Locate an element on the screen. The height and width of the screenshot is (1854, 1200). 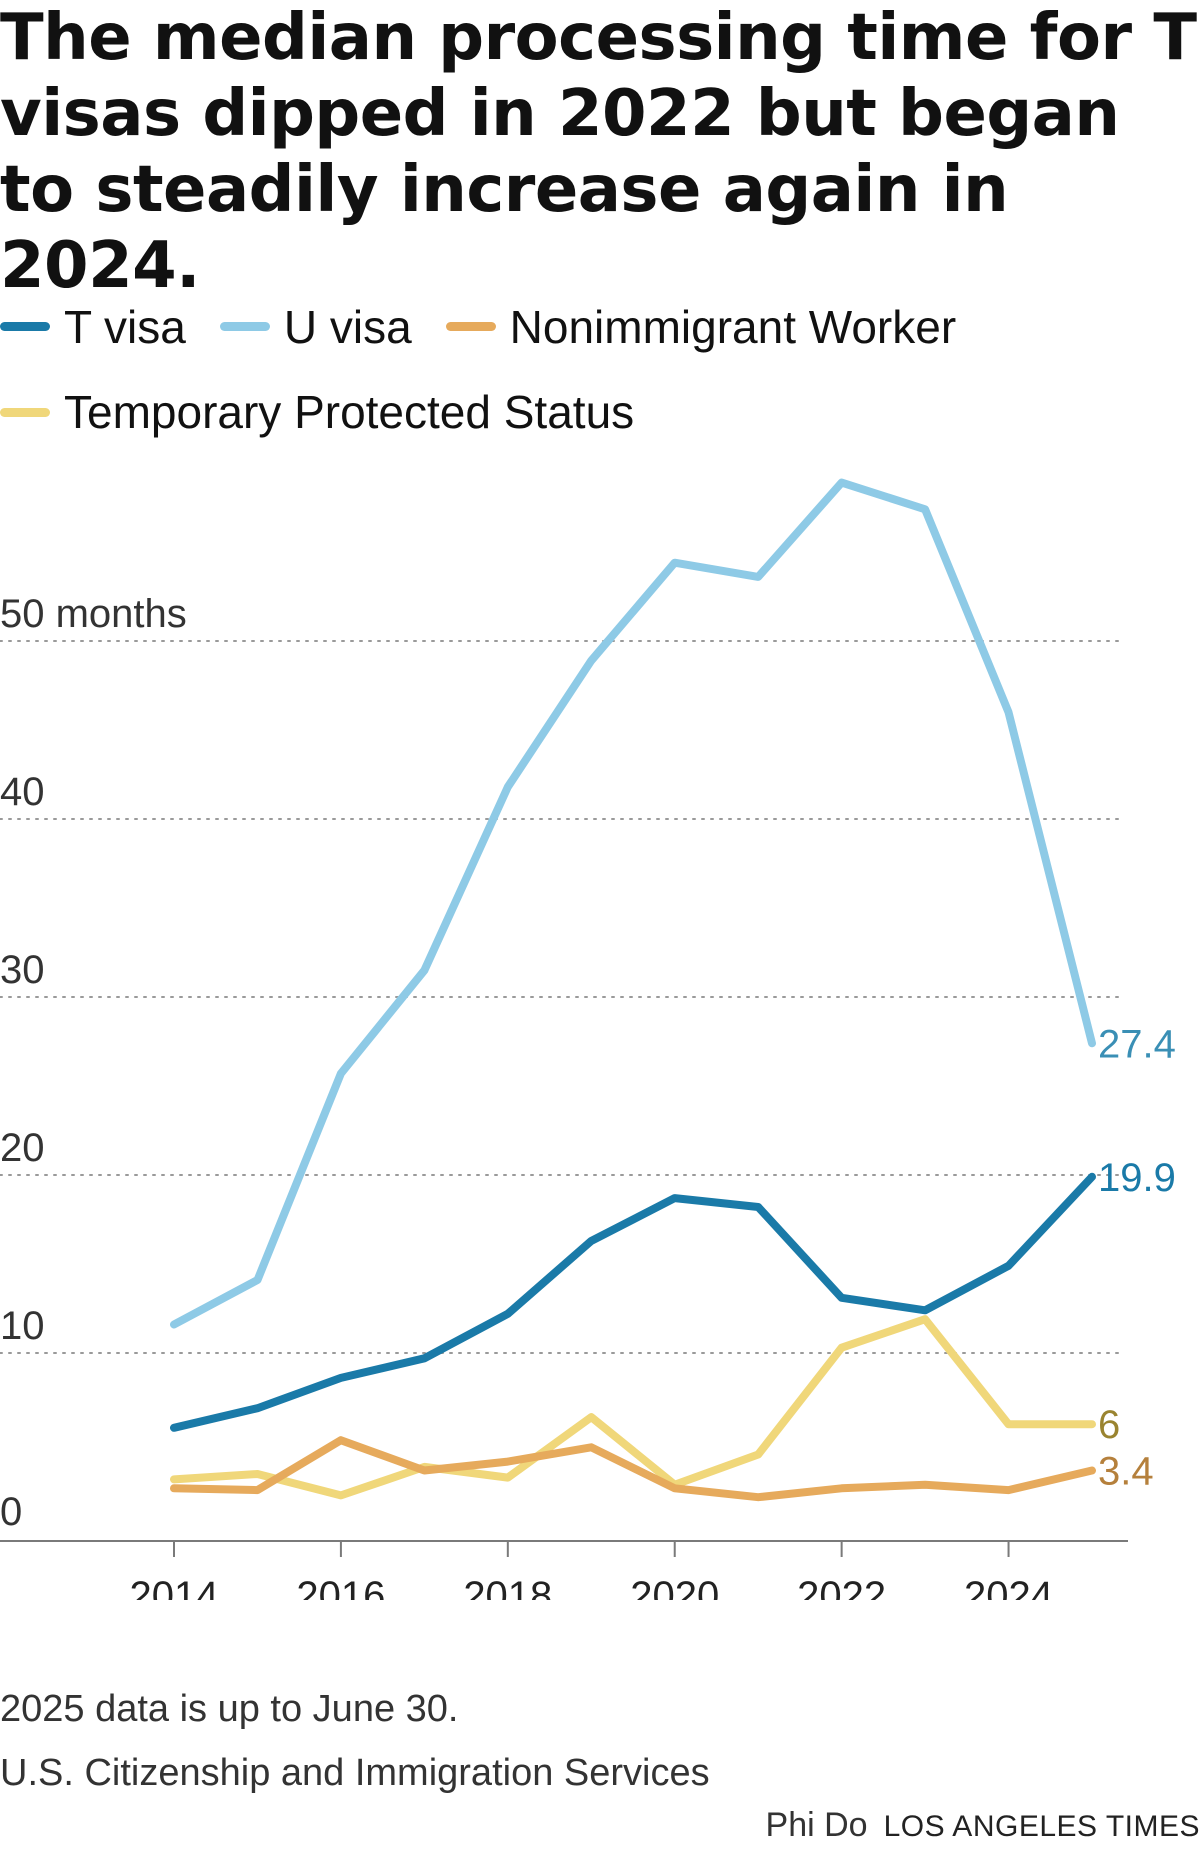
y-tick-label-30: 30 is located at coordinates (22, 970).